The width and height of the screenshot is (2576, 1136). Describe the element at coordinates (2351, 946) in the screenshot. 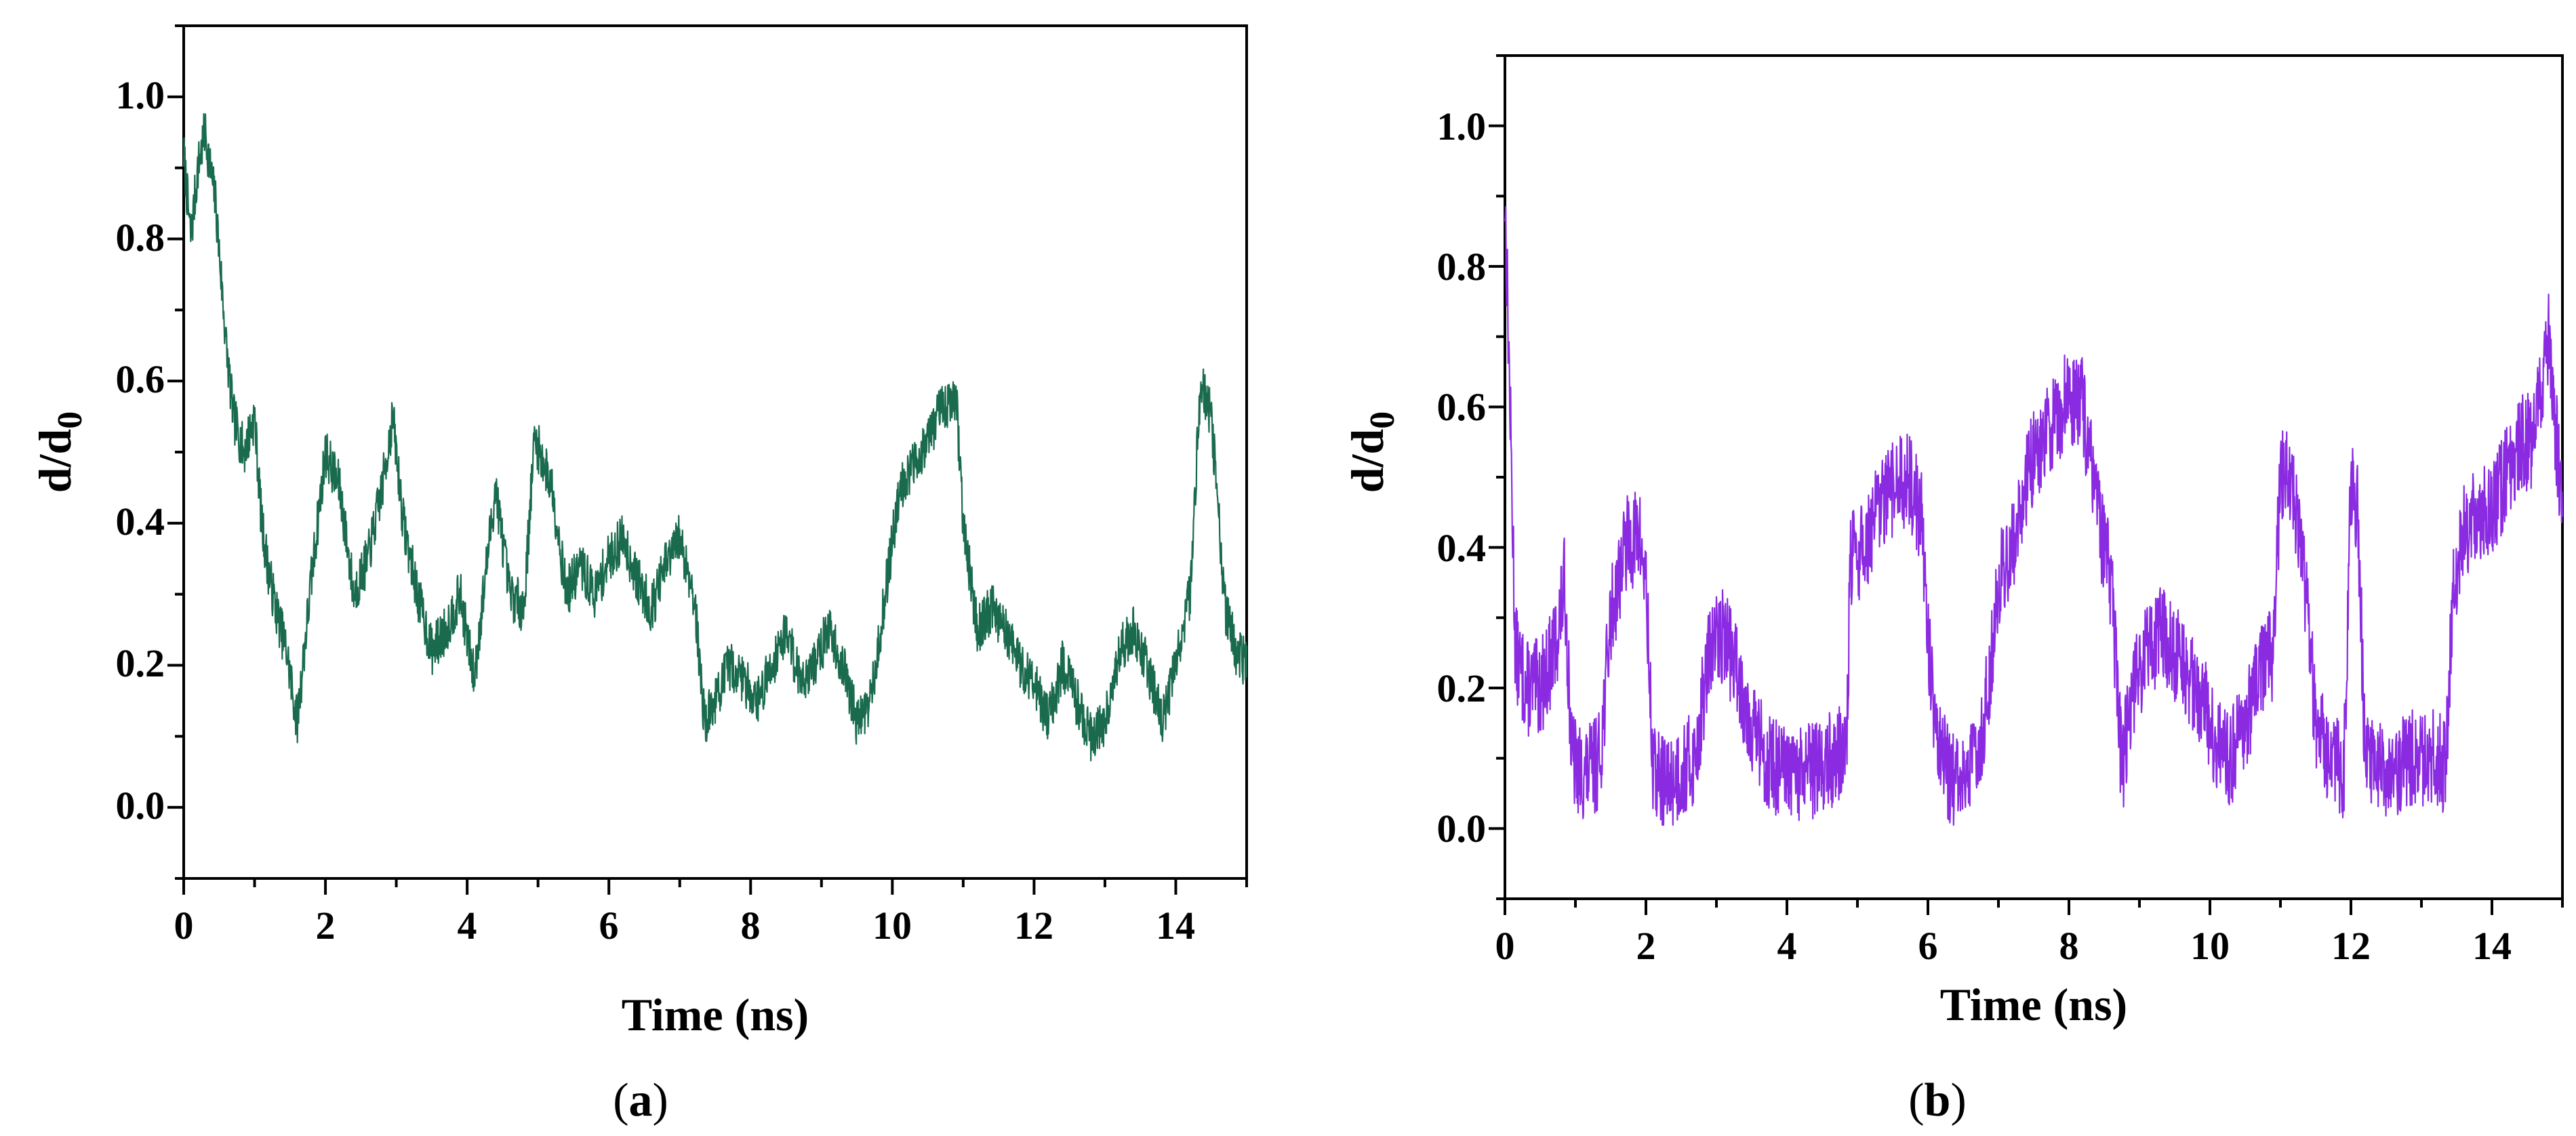

I see `x-tick-label-b-12: 12` at that location.